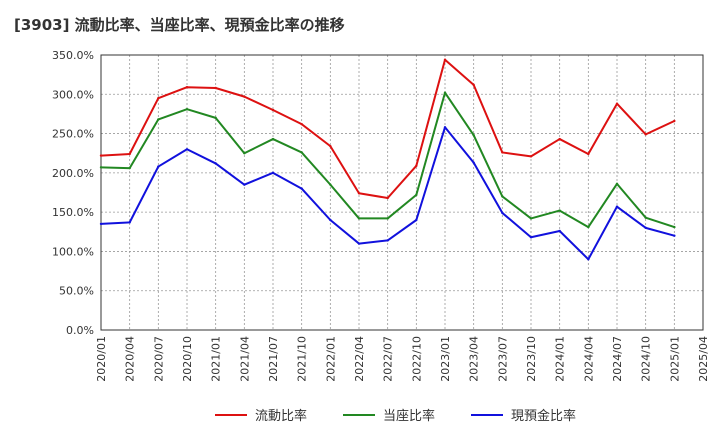 The image size is (720, 440). Describe the element at coordinates (502, 359) in the screenshot. I see `x-tick-label: 2023/07` at that location.